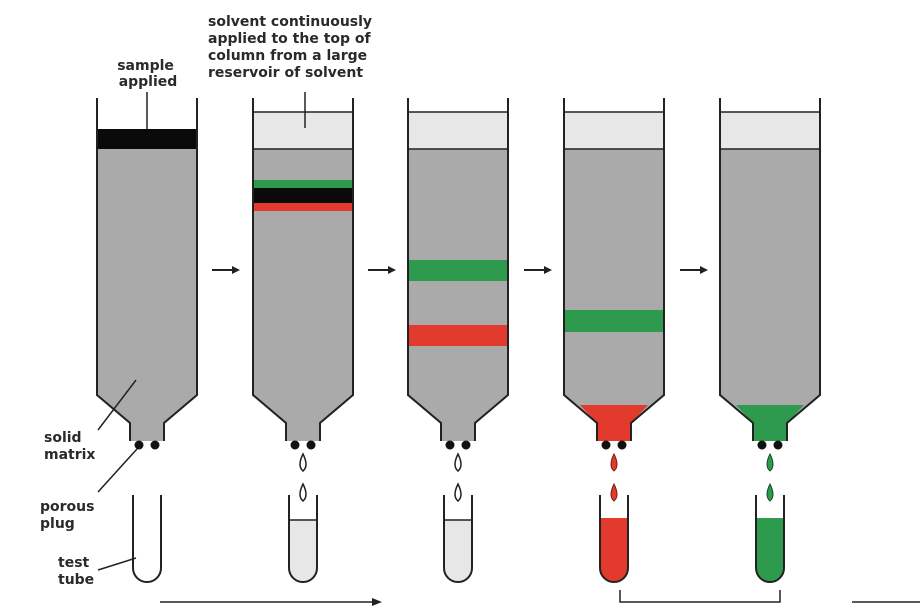  I want to click on column-1-porous-plug, so click(147, 445).